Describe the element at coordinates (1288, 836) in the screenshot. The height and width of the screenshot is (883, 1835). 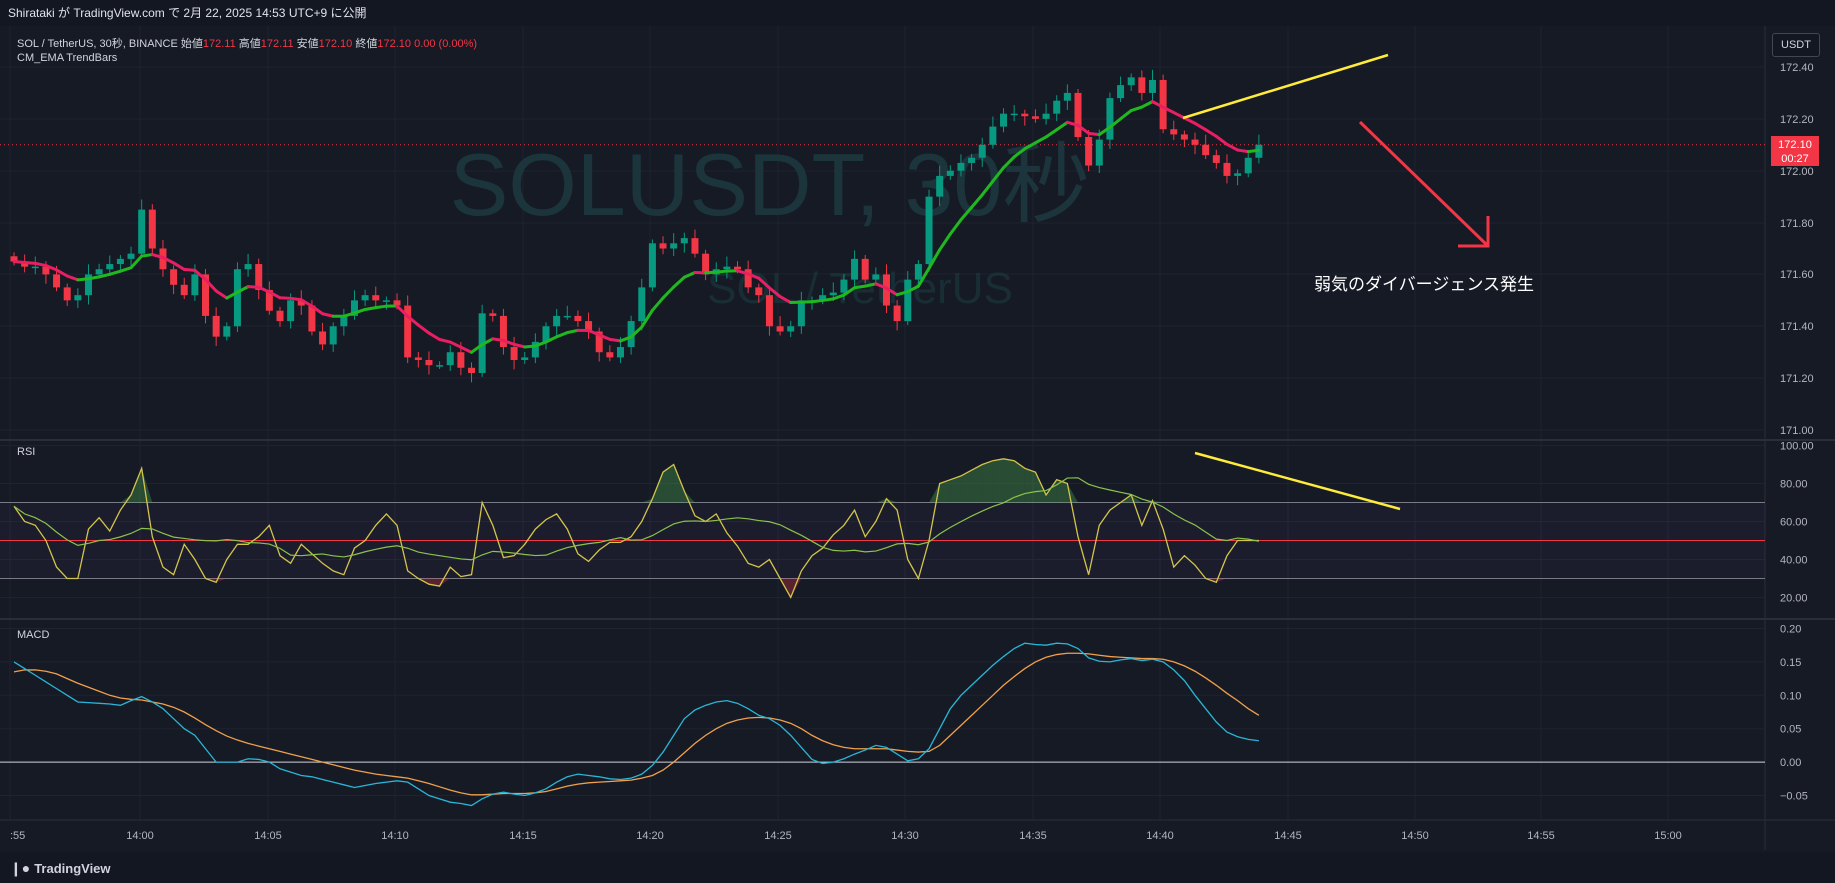
I see `time-axis-label: 14:45` at that location.